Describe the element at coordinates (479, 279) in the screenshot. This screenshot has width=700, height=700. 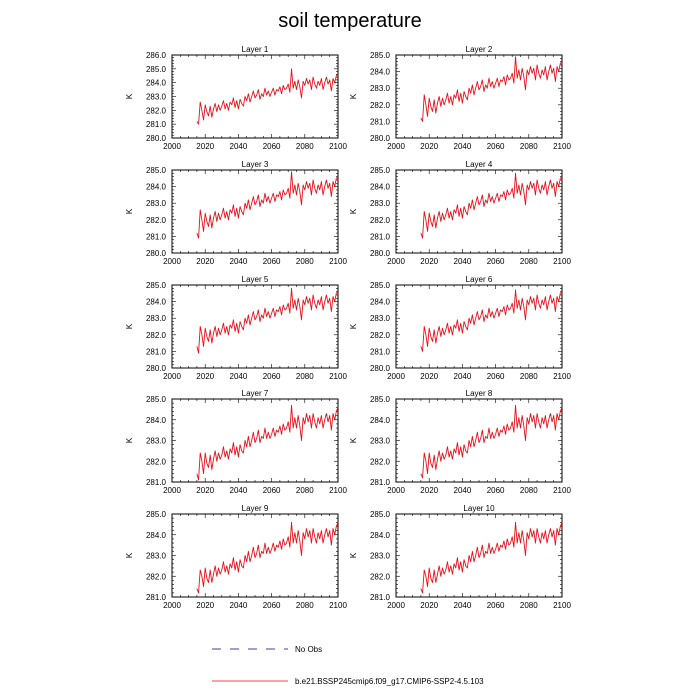
I see `panel-title: Layer 6` at that location.